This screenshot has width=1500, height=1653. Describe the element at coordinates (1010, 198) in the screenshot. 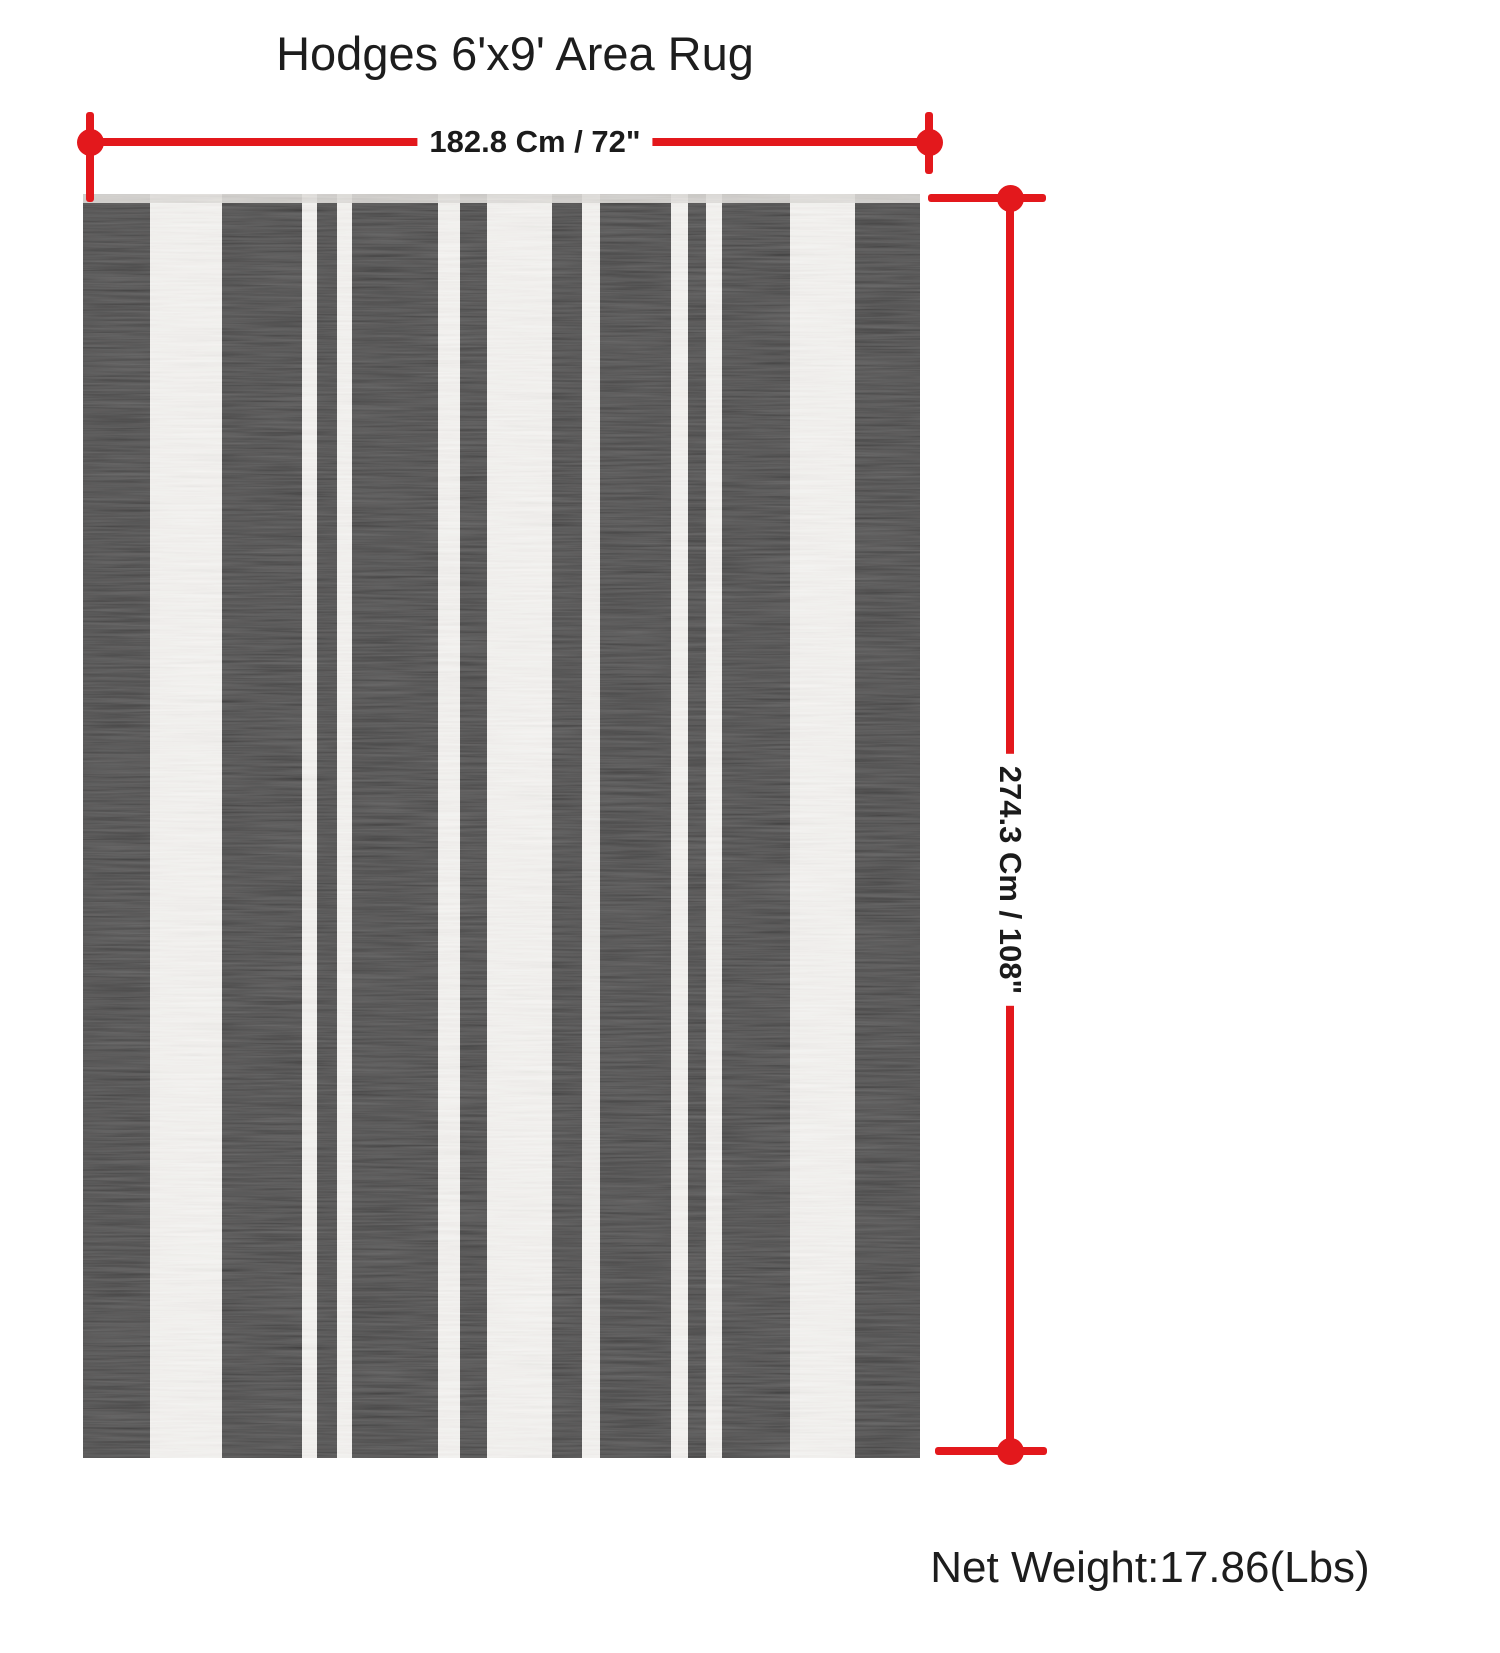

I see `height-dimension-top-endpoint-dot` at that location.